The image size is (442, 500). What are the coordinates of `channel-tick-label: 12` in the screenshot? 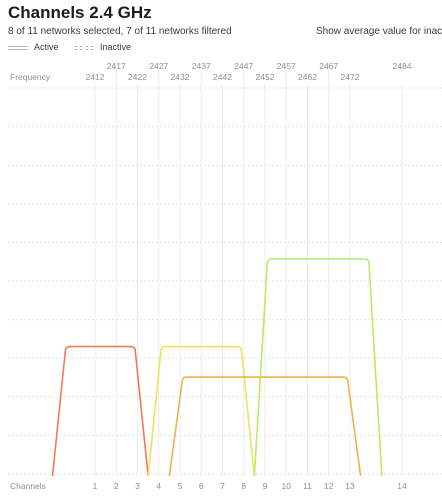 It's located at (329, 486).